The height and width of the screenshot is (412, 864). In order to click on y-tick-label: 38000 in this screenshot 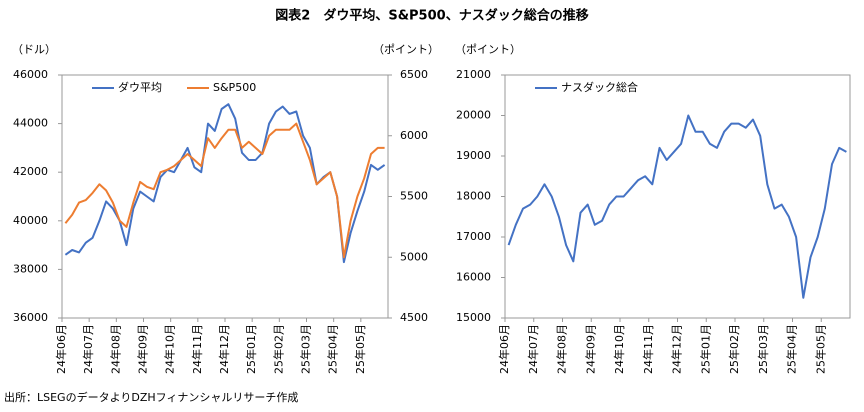, I will do `click(30, 268)`.